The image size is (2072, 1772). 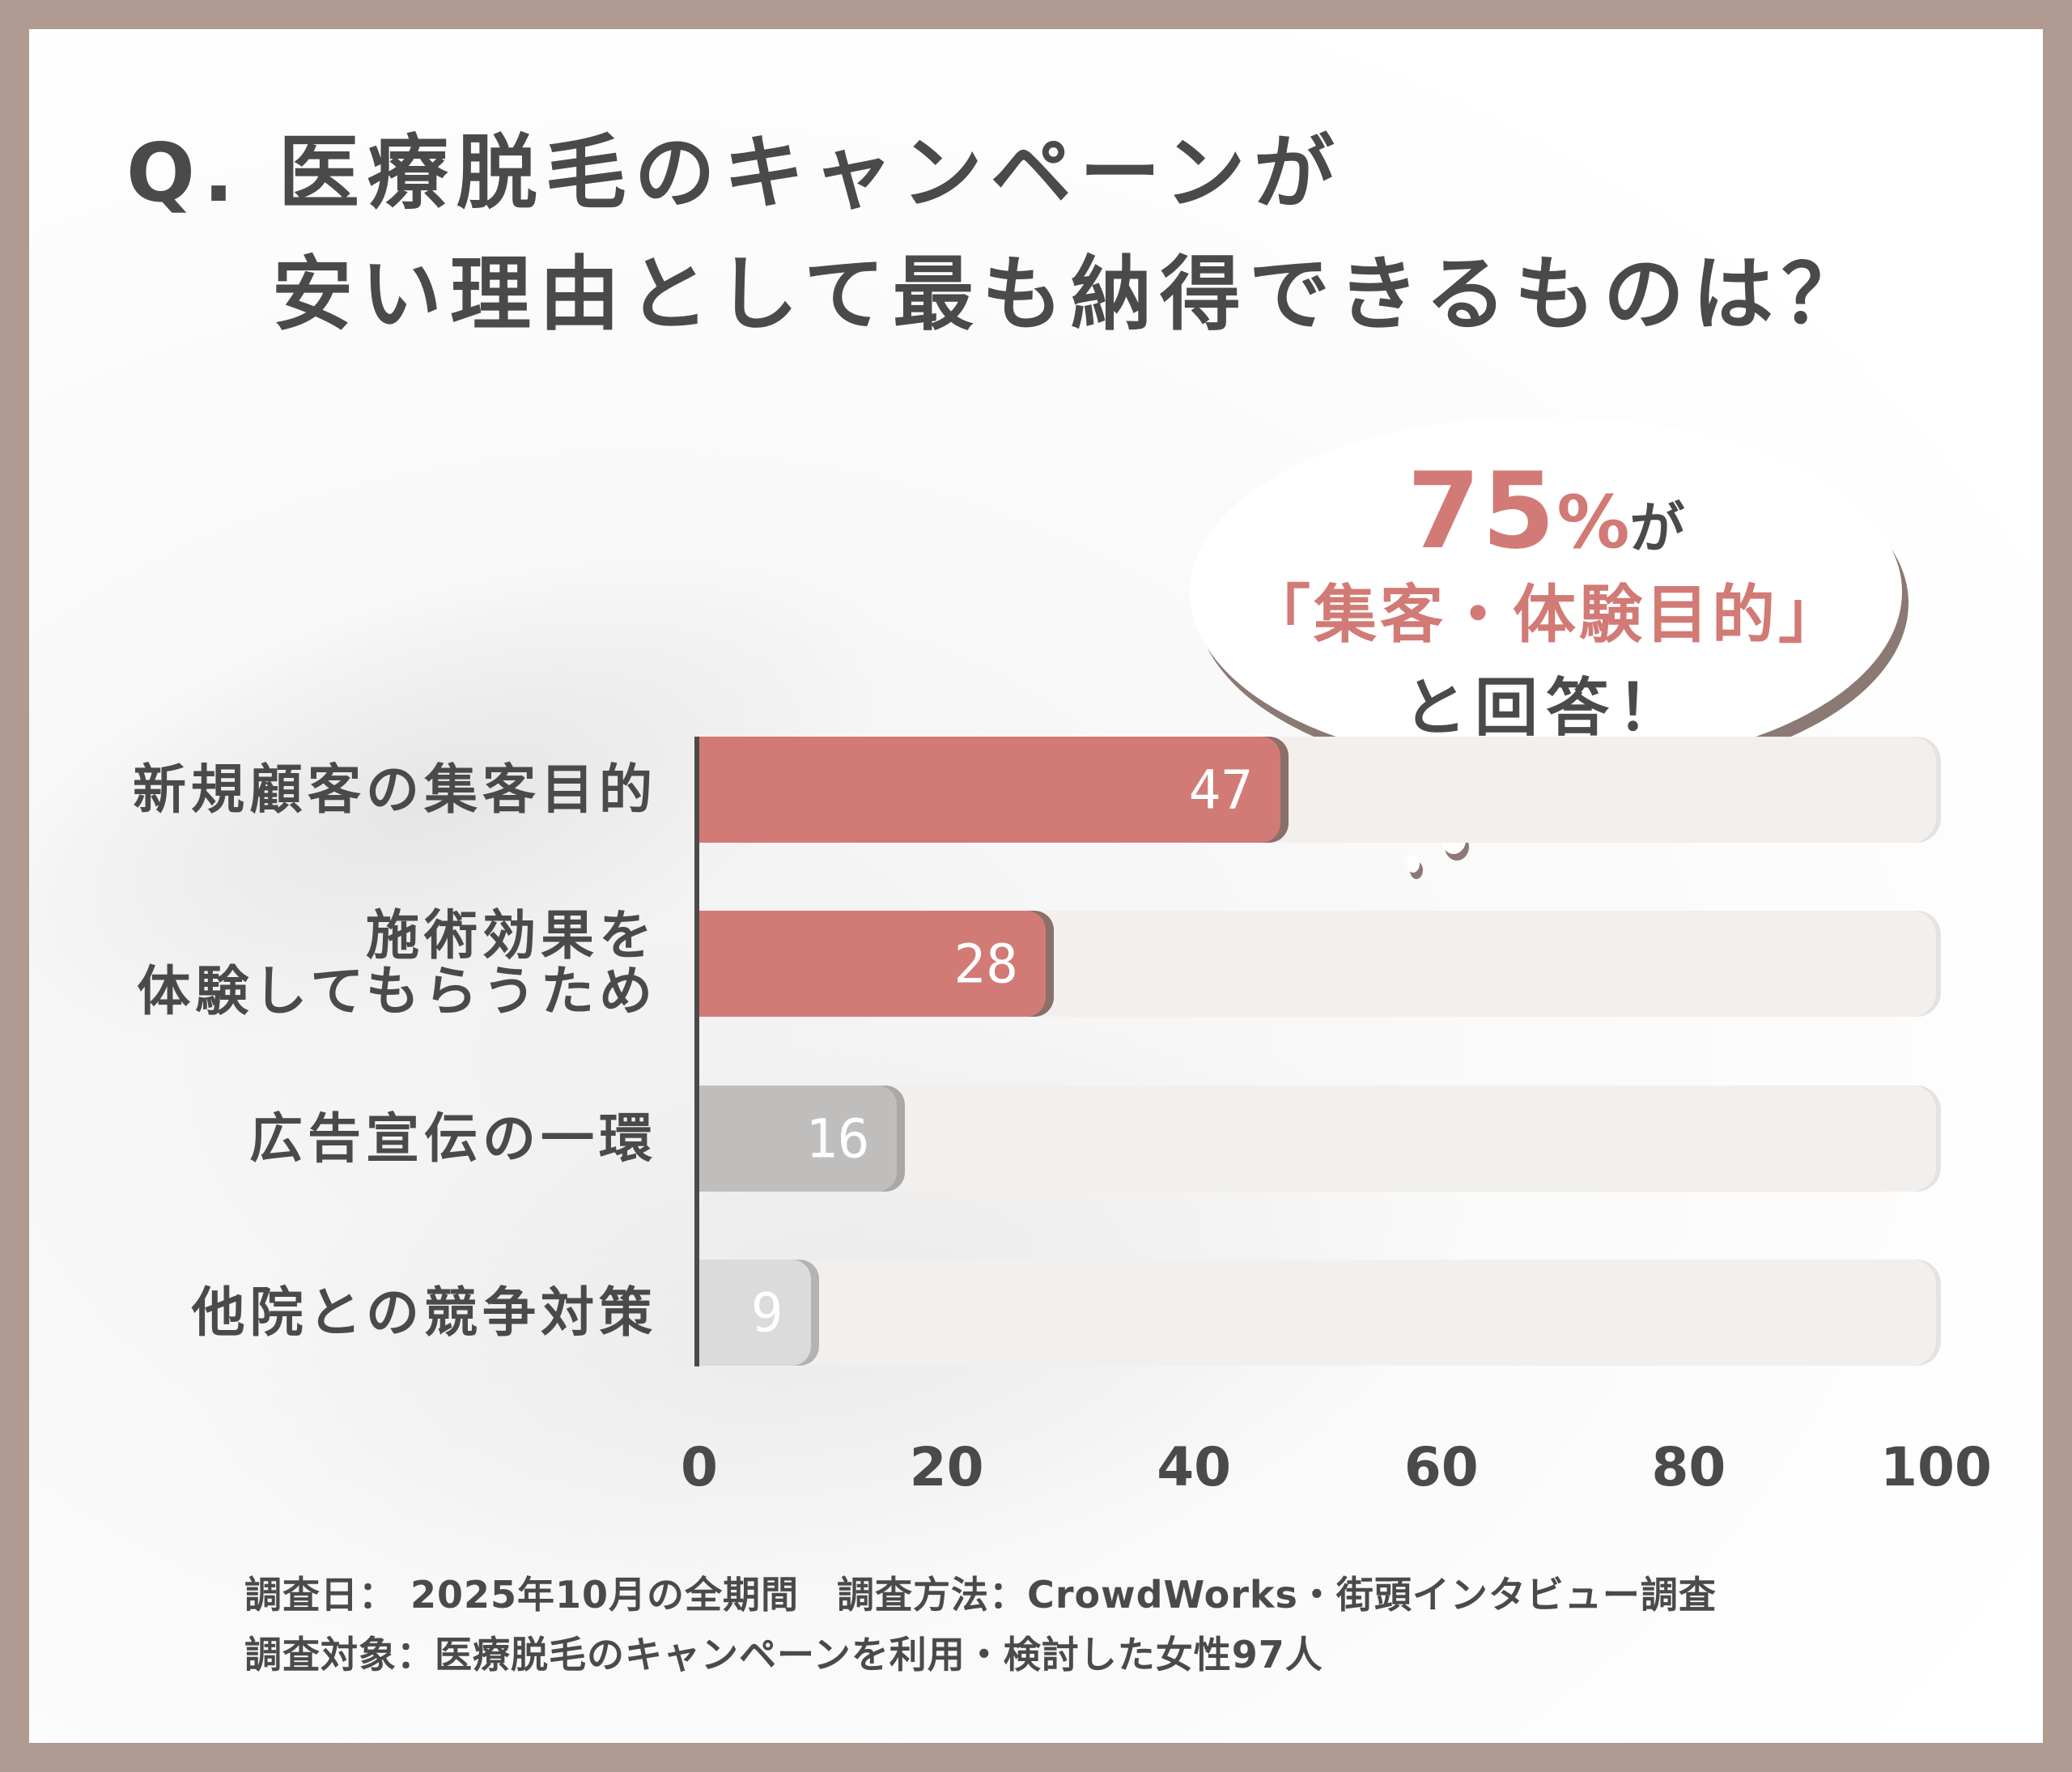 I want to click on callout-percent-line: 75%が, so click(x=1546, y=510).